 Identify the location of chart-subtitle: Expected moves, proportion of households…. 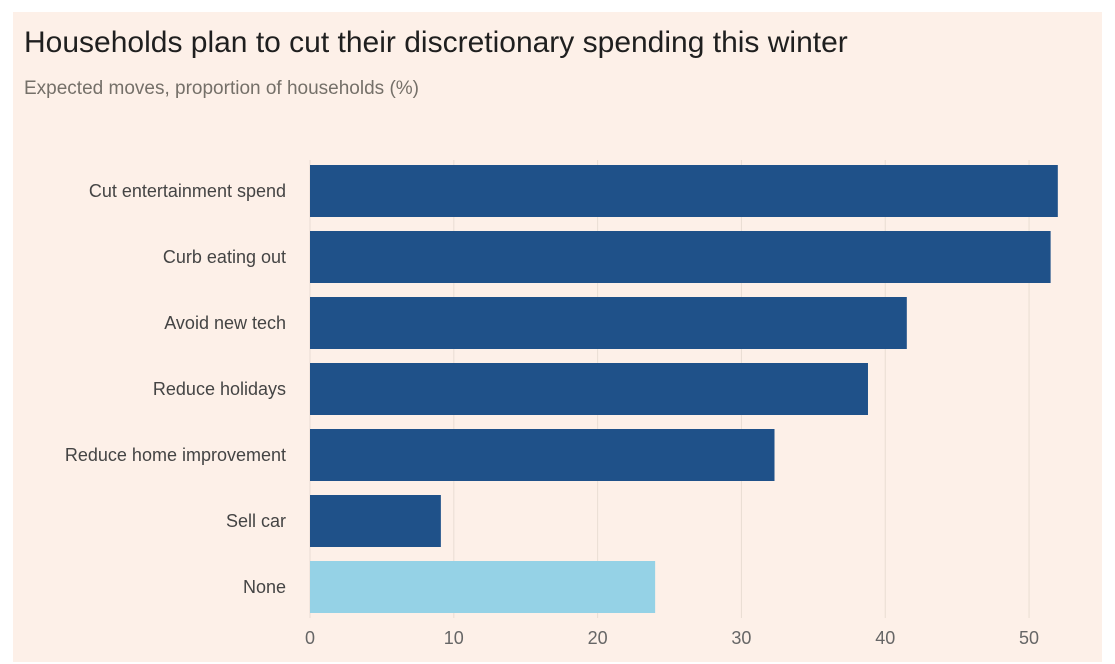
(221, 88).